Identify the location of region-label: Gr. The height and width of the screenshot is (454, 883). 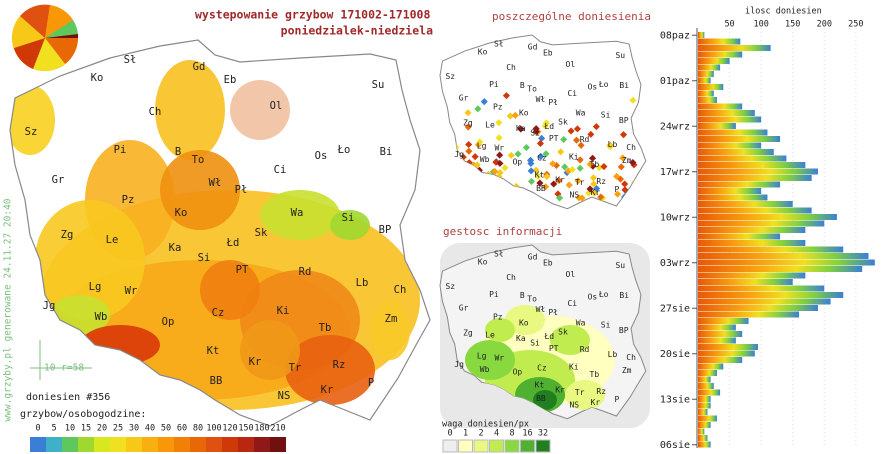
(464, 98).